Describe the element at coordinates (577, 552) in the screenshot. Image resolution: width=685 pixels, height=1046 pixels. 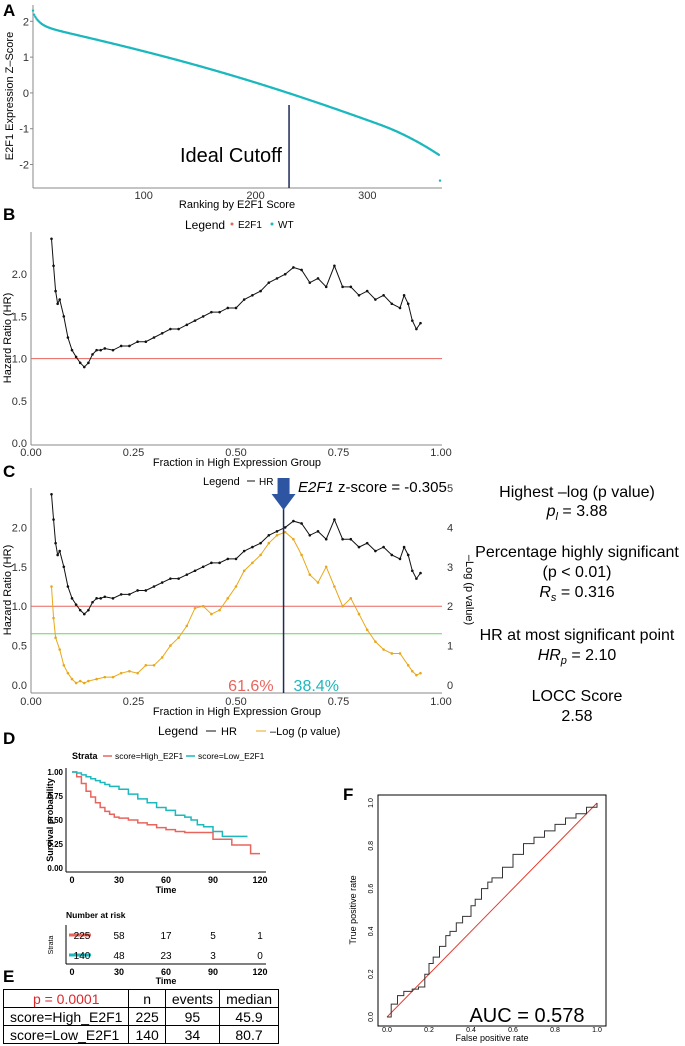
I see `side-percentage-significant: Percentage highly significant` at that location.